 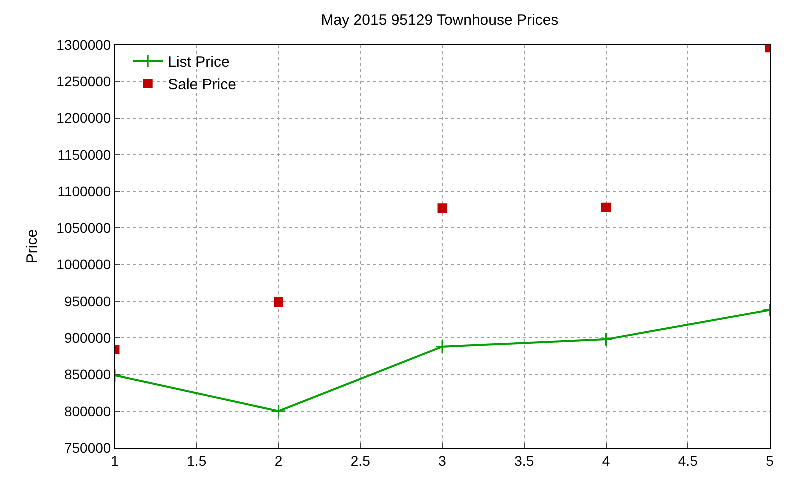 I want to click on x-tick-label: 1, so click(x=115, y=460).